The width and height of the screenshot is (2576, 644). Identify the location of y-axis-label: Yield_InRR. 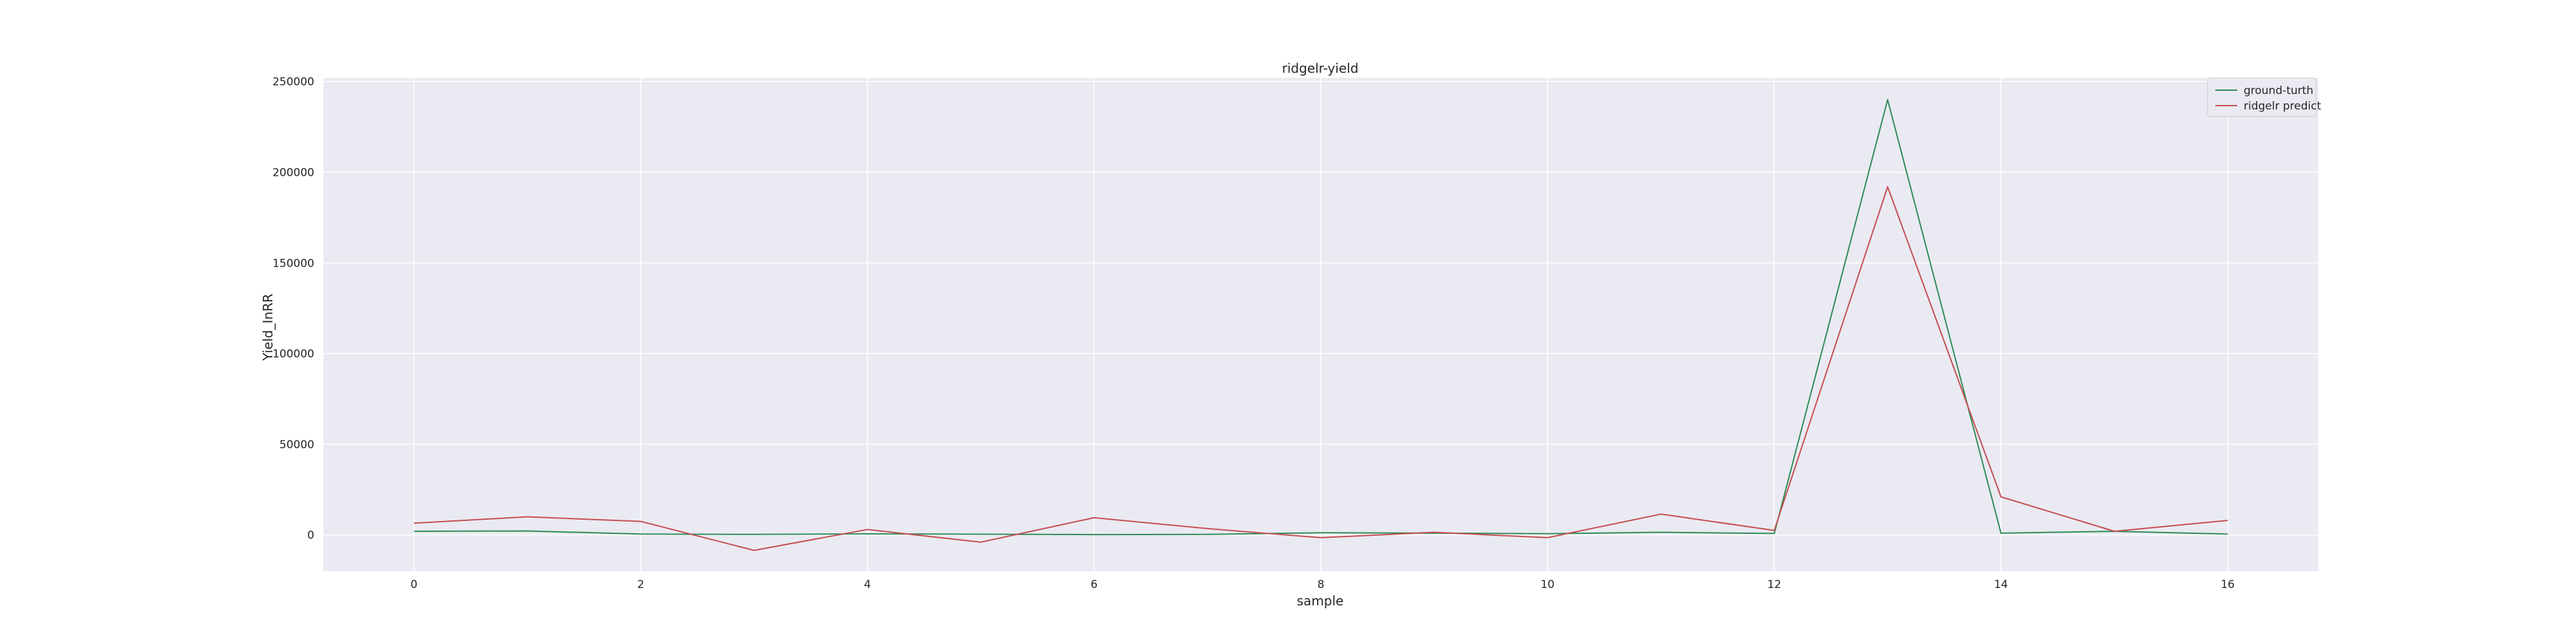
(268, 327).